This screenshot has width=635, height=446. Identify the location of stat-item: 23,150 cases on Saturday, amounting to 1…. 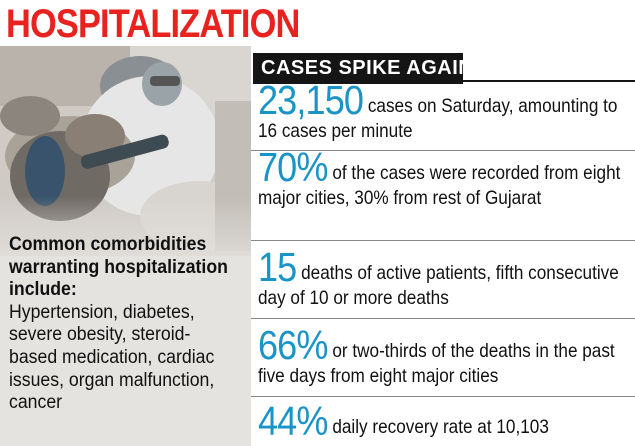
(443, 115).